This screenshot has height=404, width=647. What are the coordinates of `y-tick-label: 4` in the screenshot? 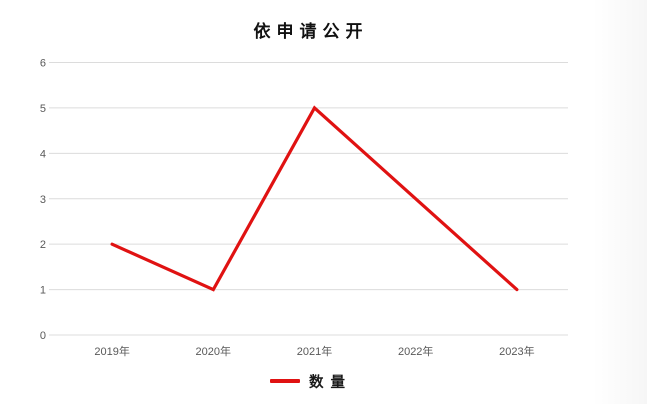 It's located at (43, 154).